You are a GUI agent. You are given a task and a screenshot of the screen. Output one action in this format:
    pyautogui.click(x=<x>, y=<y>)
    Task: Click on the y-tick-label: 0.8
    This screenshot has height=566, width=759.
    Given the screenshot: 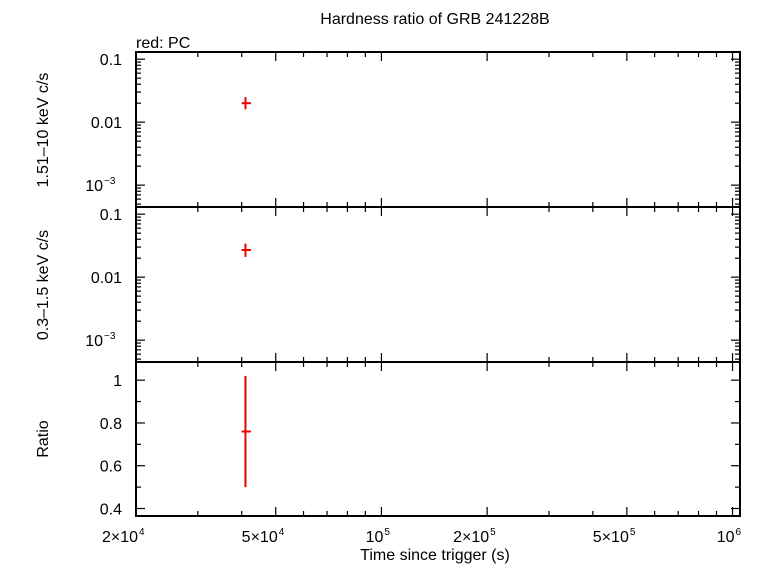 What is the action you would take?
    pyautogui.click(x=111, y=424)
    